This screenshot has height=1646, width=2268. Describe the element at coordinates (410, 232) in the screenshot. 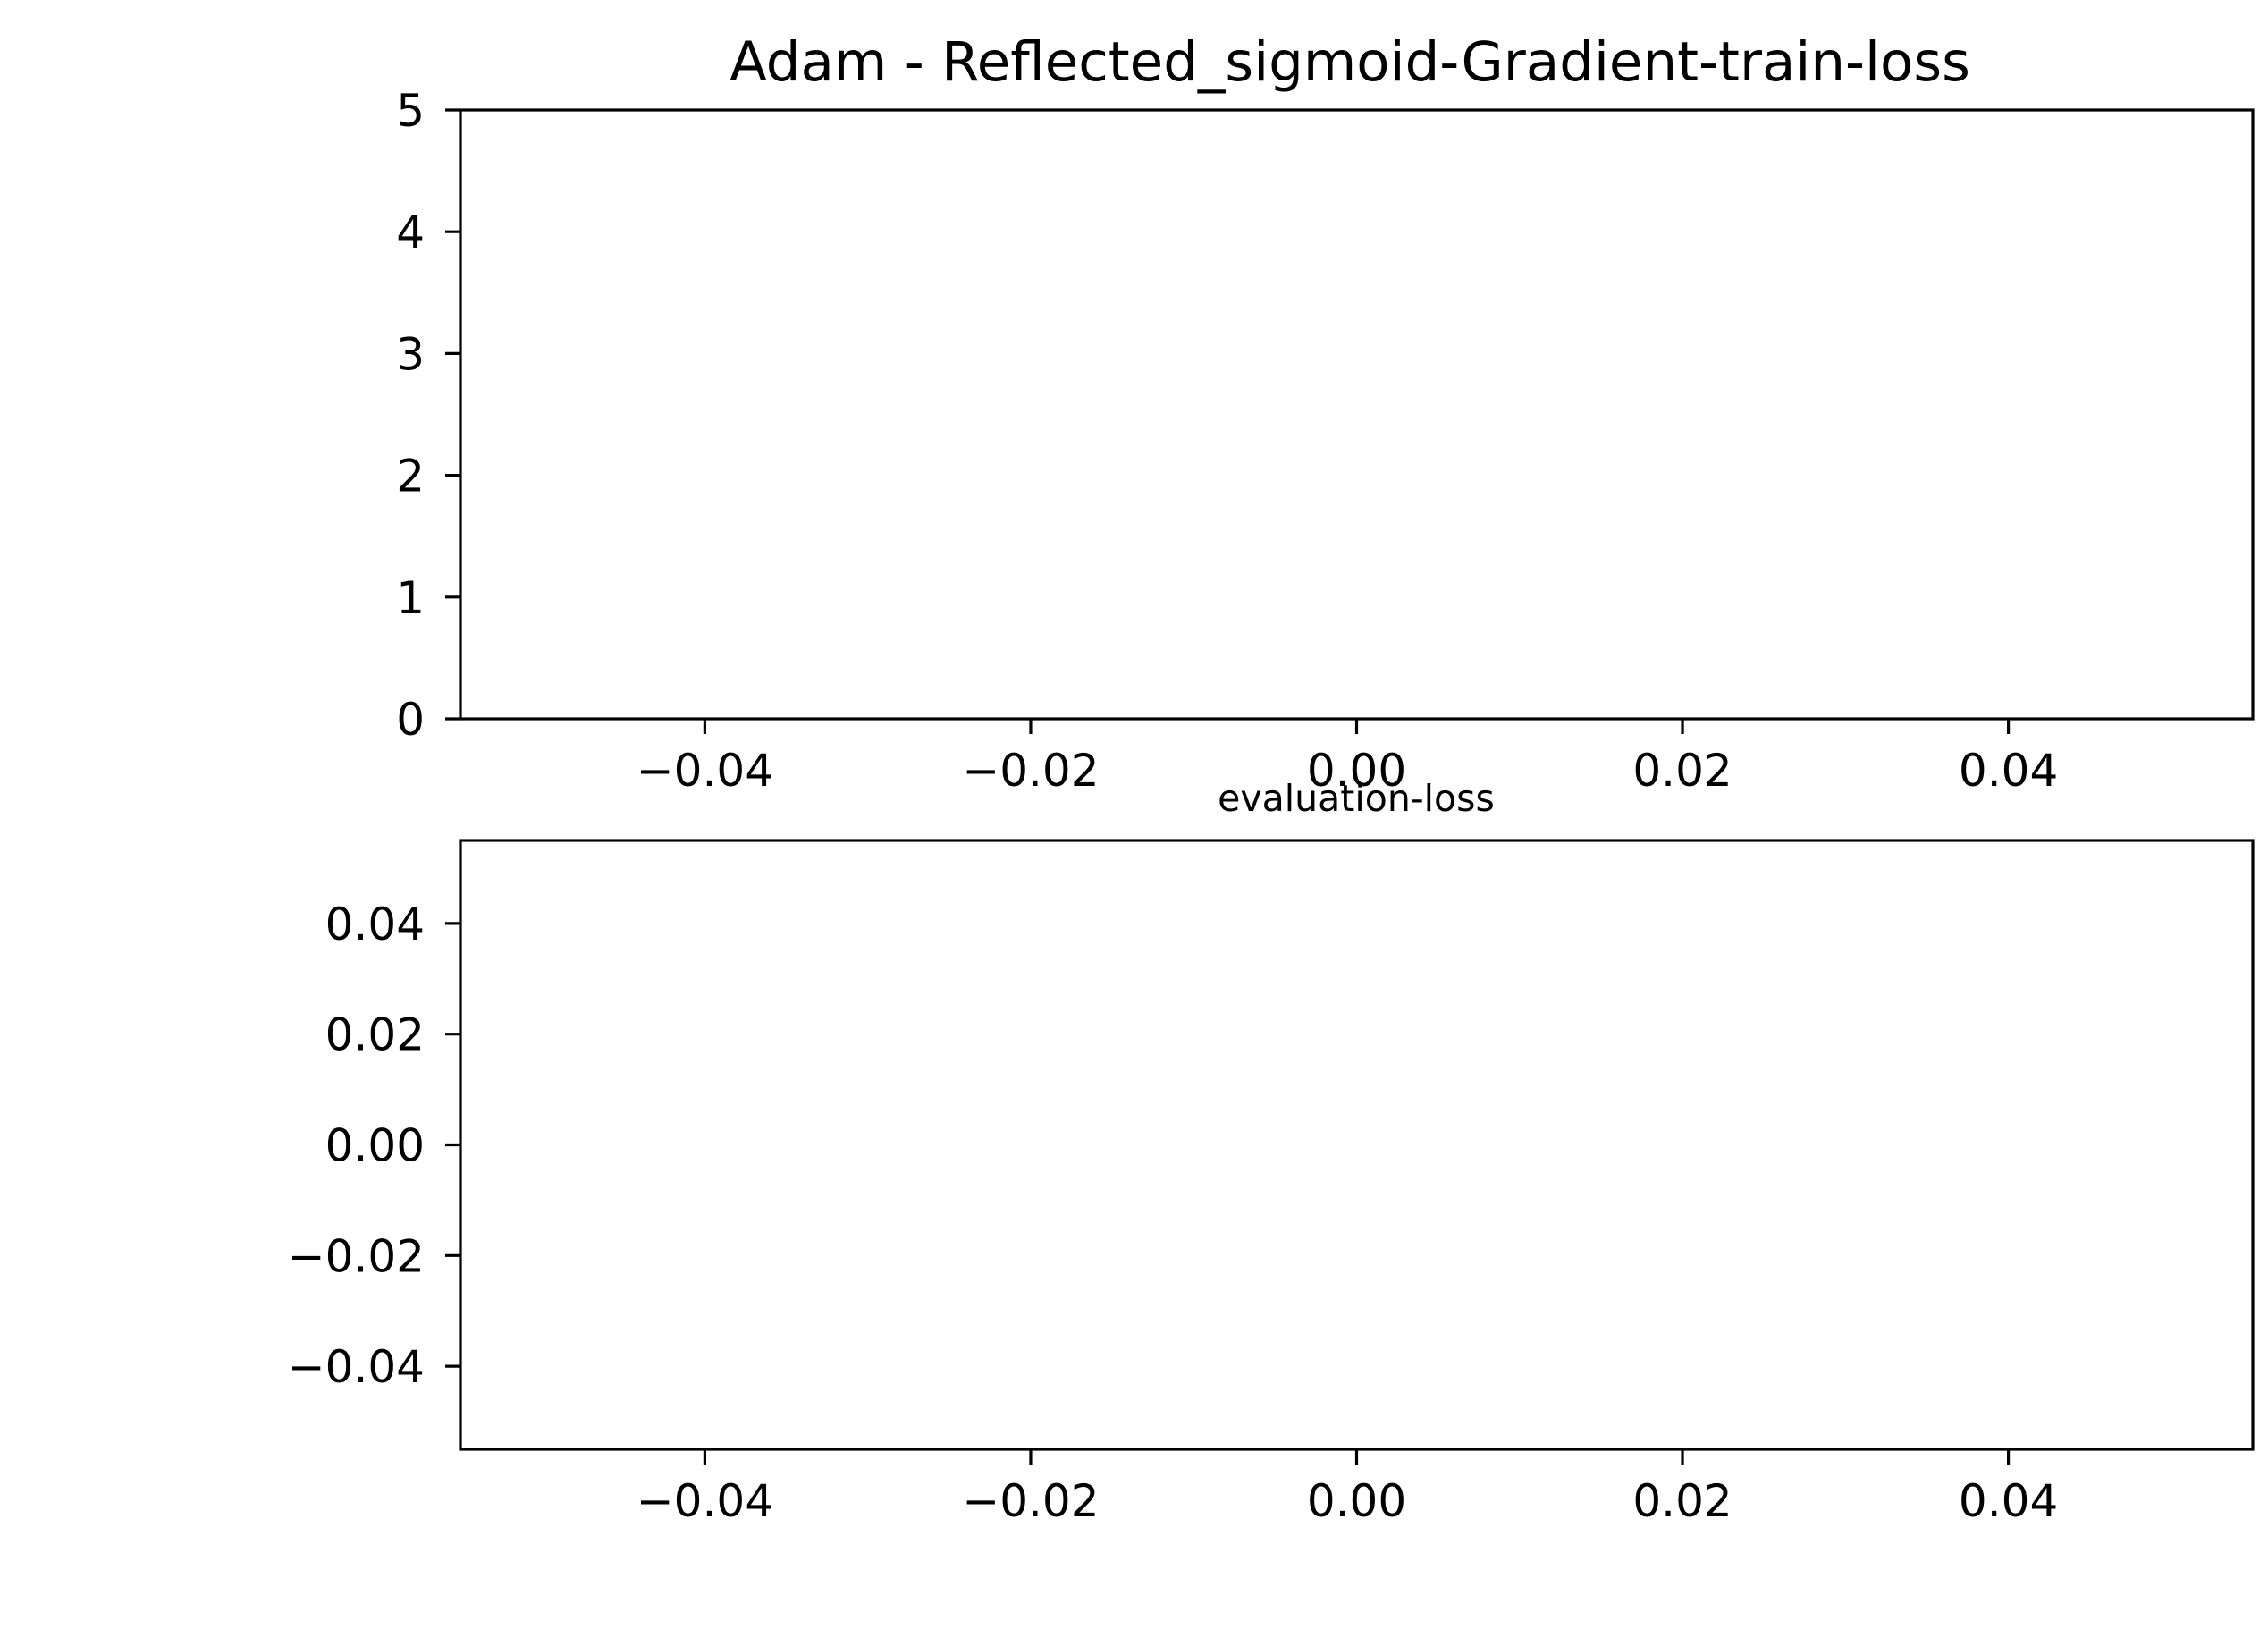

I see `y-tick-label: 4` at that location.